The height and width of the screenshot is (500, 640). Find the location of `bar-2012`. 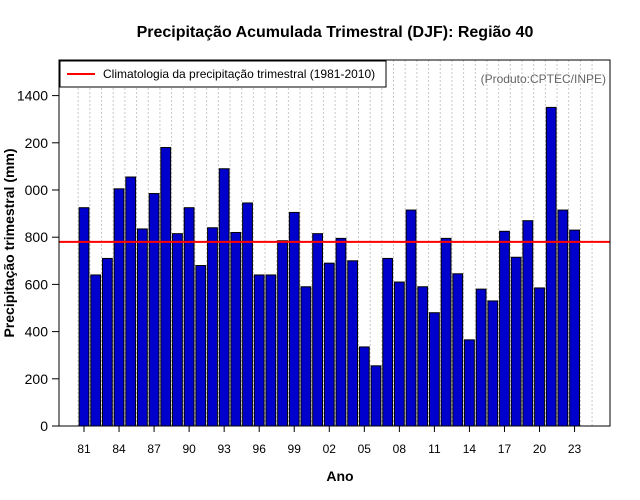

bar-2012 is located at coordinates (446, 332).